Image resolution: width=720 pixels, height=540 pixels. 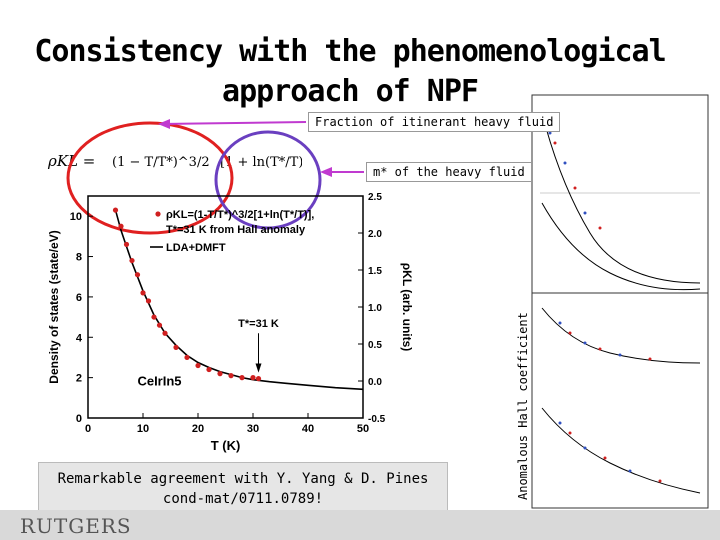 I want to click on callout-fraction: Fraction of itinerant heavy fluid, so click(x=434, y=122).